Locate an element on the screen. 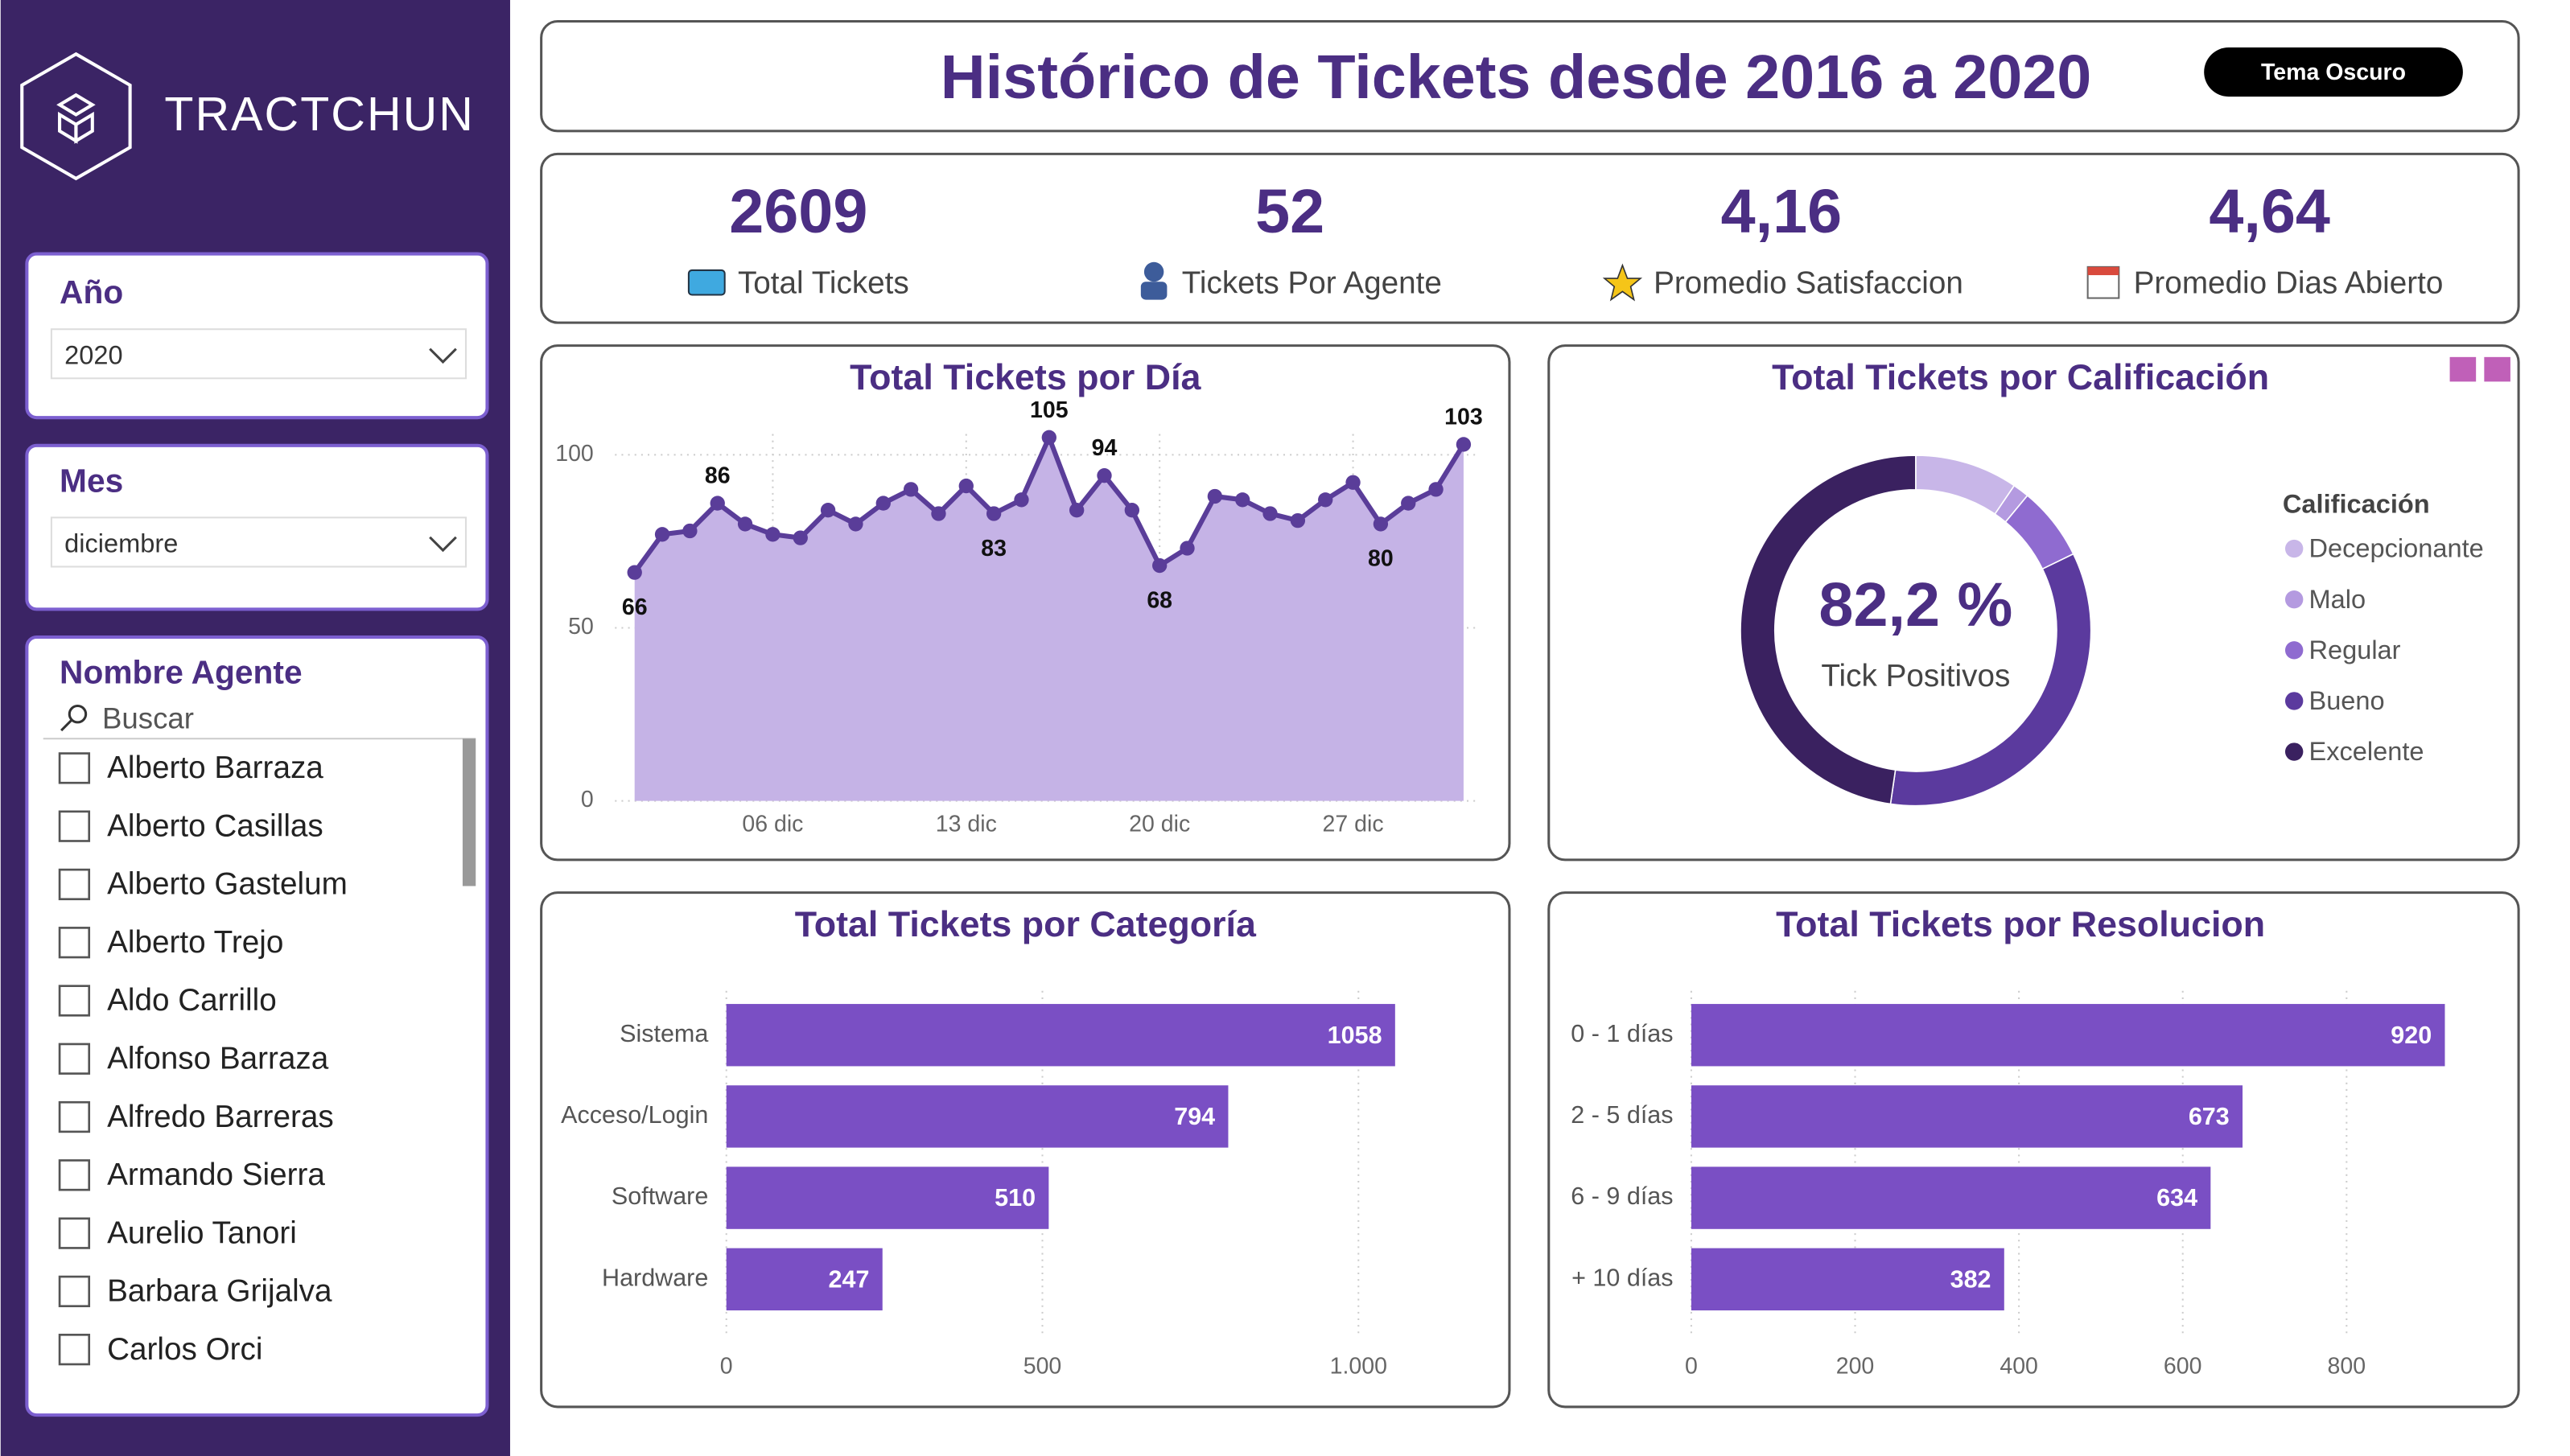 The image size is (2570, 1456). legend-label: Bueno is located at coordinates (2346, 700).